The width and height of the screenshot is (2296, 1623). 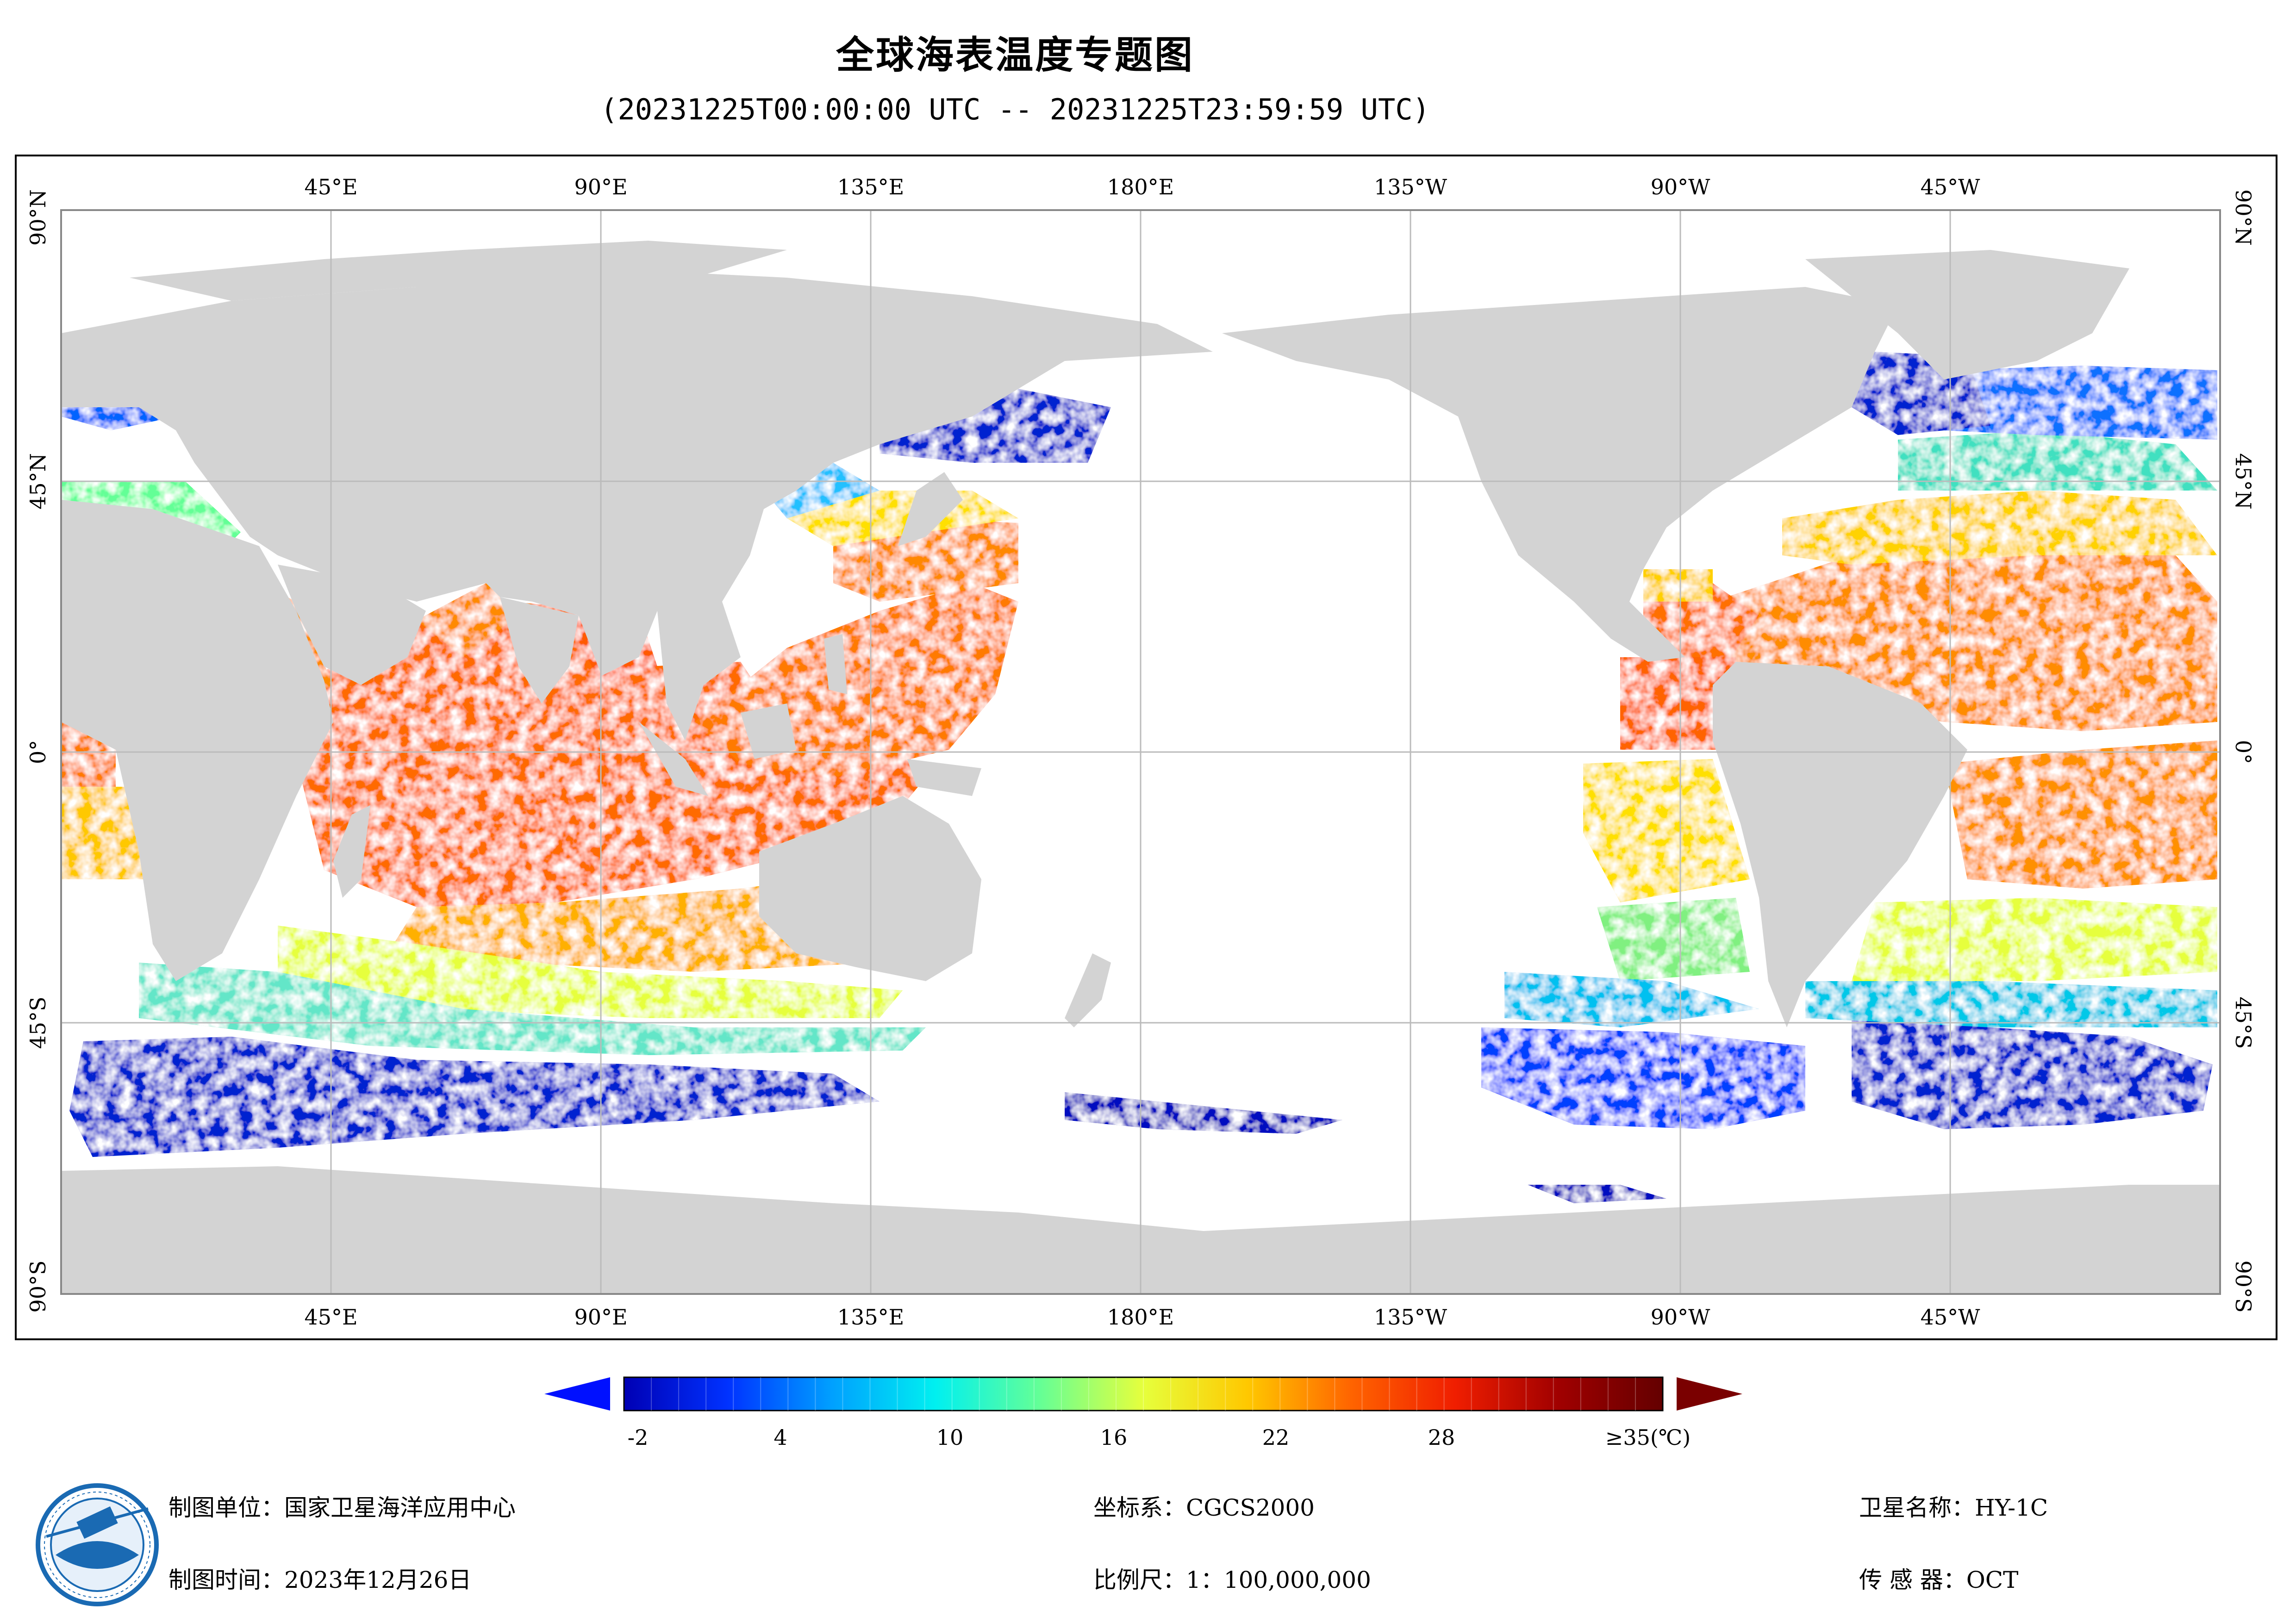 What do you see at coordinates (1666, 830) in the screenshot?
I see `sst-east-pacific-yellow` at bounding box center [1666, 830].